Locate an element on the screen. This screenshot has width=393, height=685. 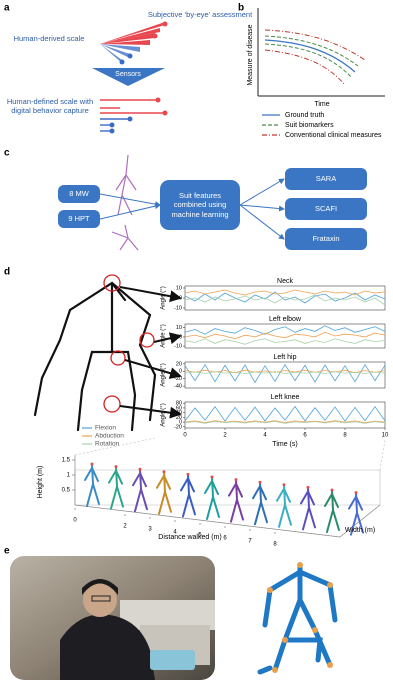
sensor-label: Sensors is located at coordinates (128, 74).